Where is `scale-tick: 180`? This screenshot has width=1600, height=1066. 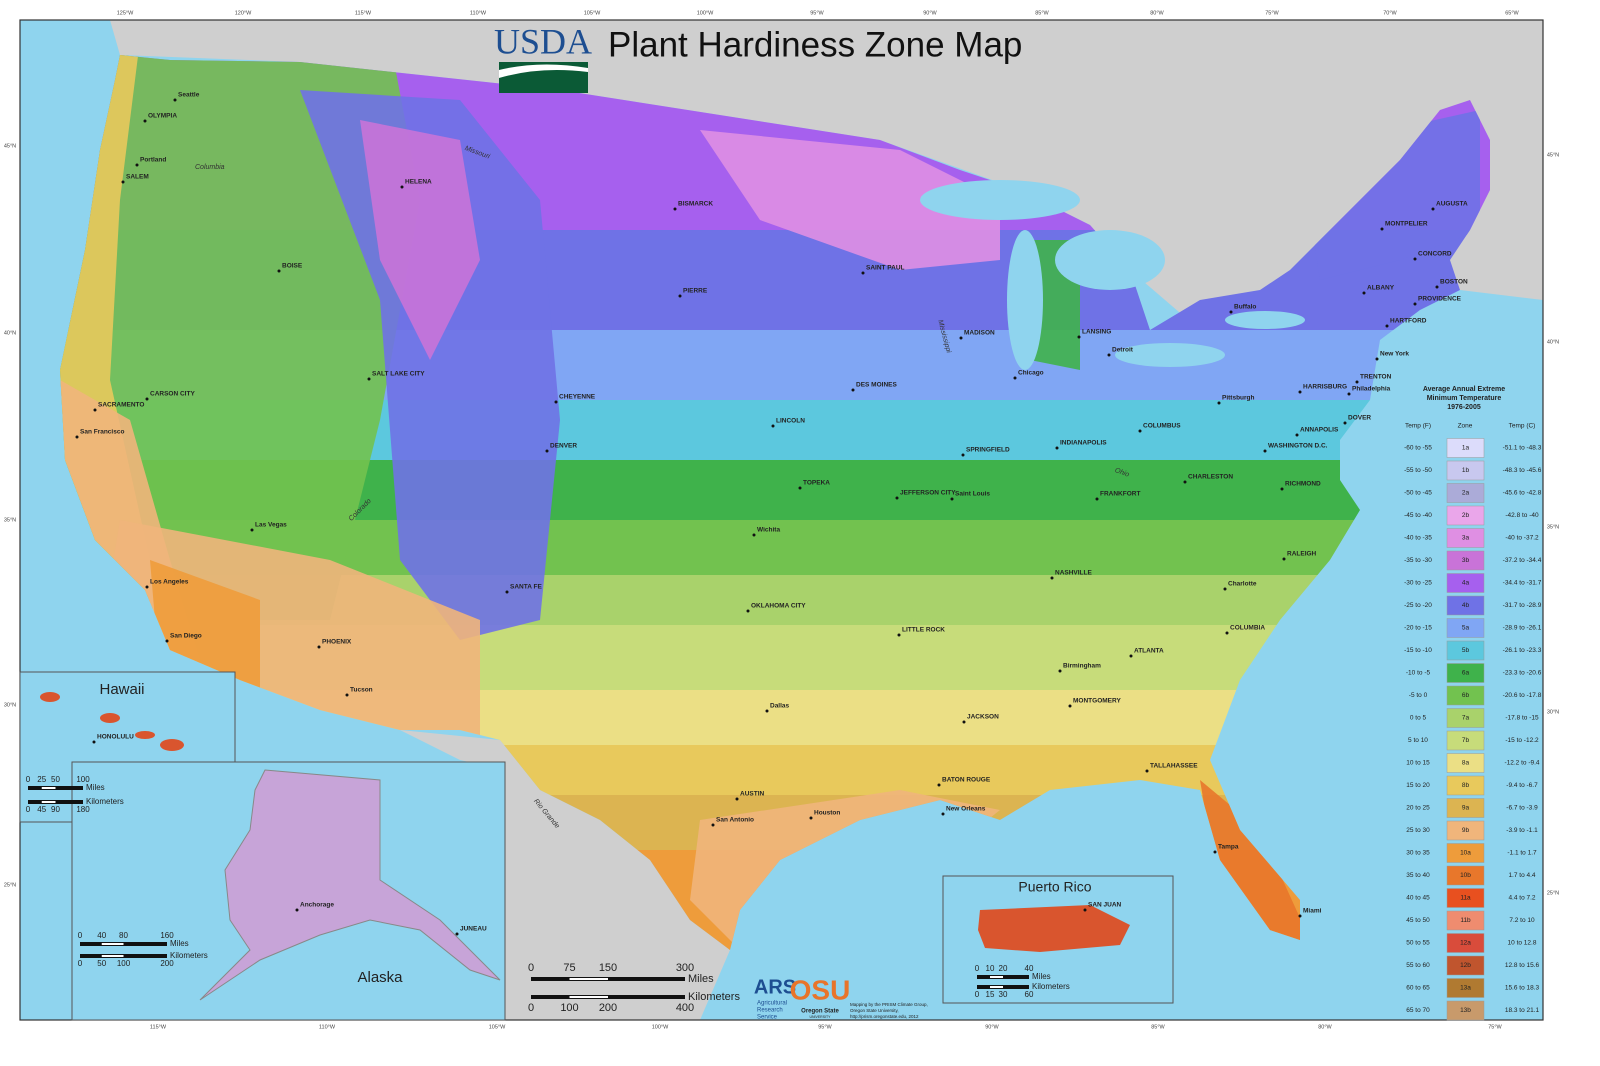 scale-tick: 180 is located at coordinates (83, 809).